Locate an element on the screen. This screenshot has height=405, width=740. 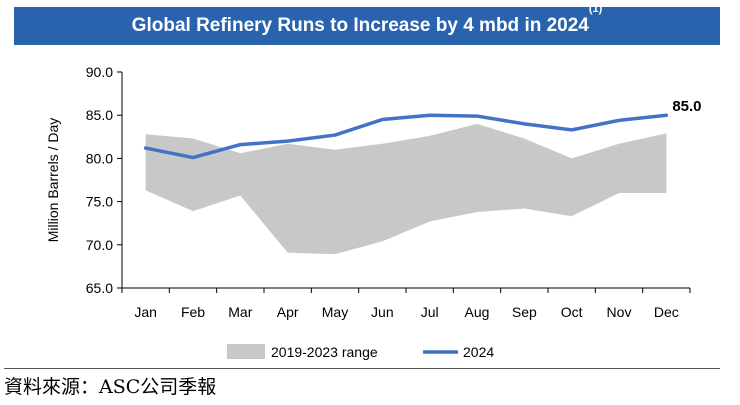
separator-line-top is located at coordinates (362, 368).